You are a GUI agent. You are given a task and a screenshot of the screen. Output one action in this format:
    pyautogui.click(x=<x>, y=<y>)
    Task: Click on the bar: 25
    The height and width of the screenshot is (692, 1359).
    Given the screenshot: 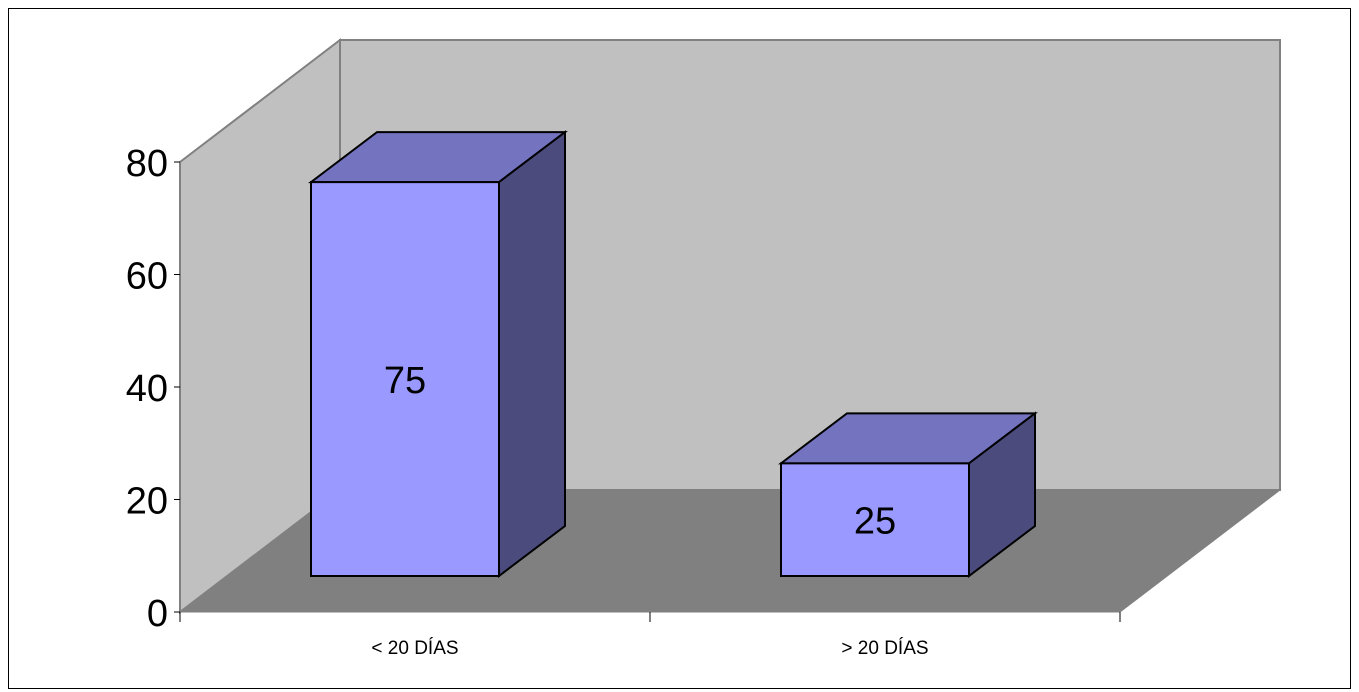 What is the action you would take?
    pyautogui.click(x=908, y=495)
    